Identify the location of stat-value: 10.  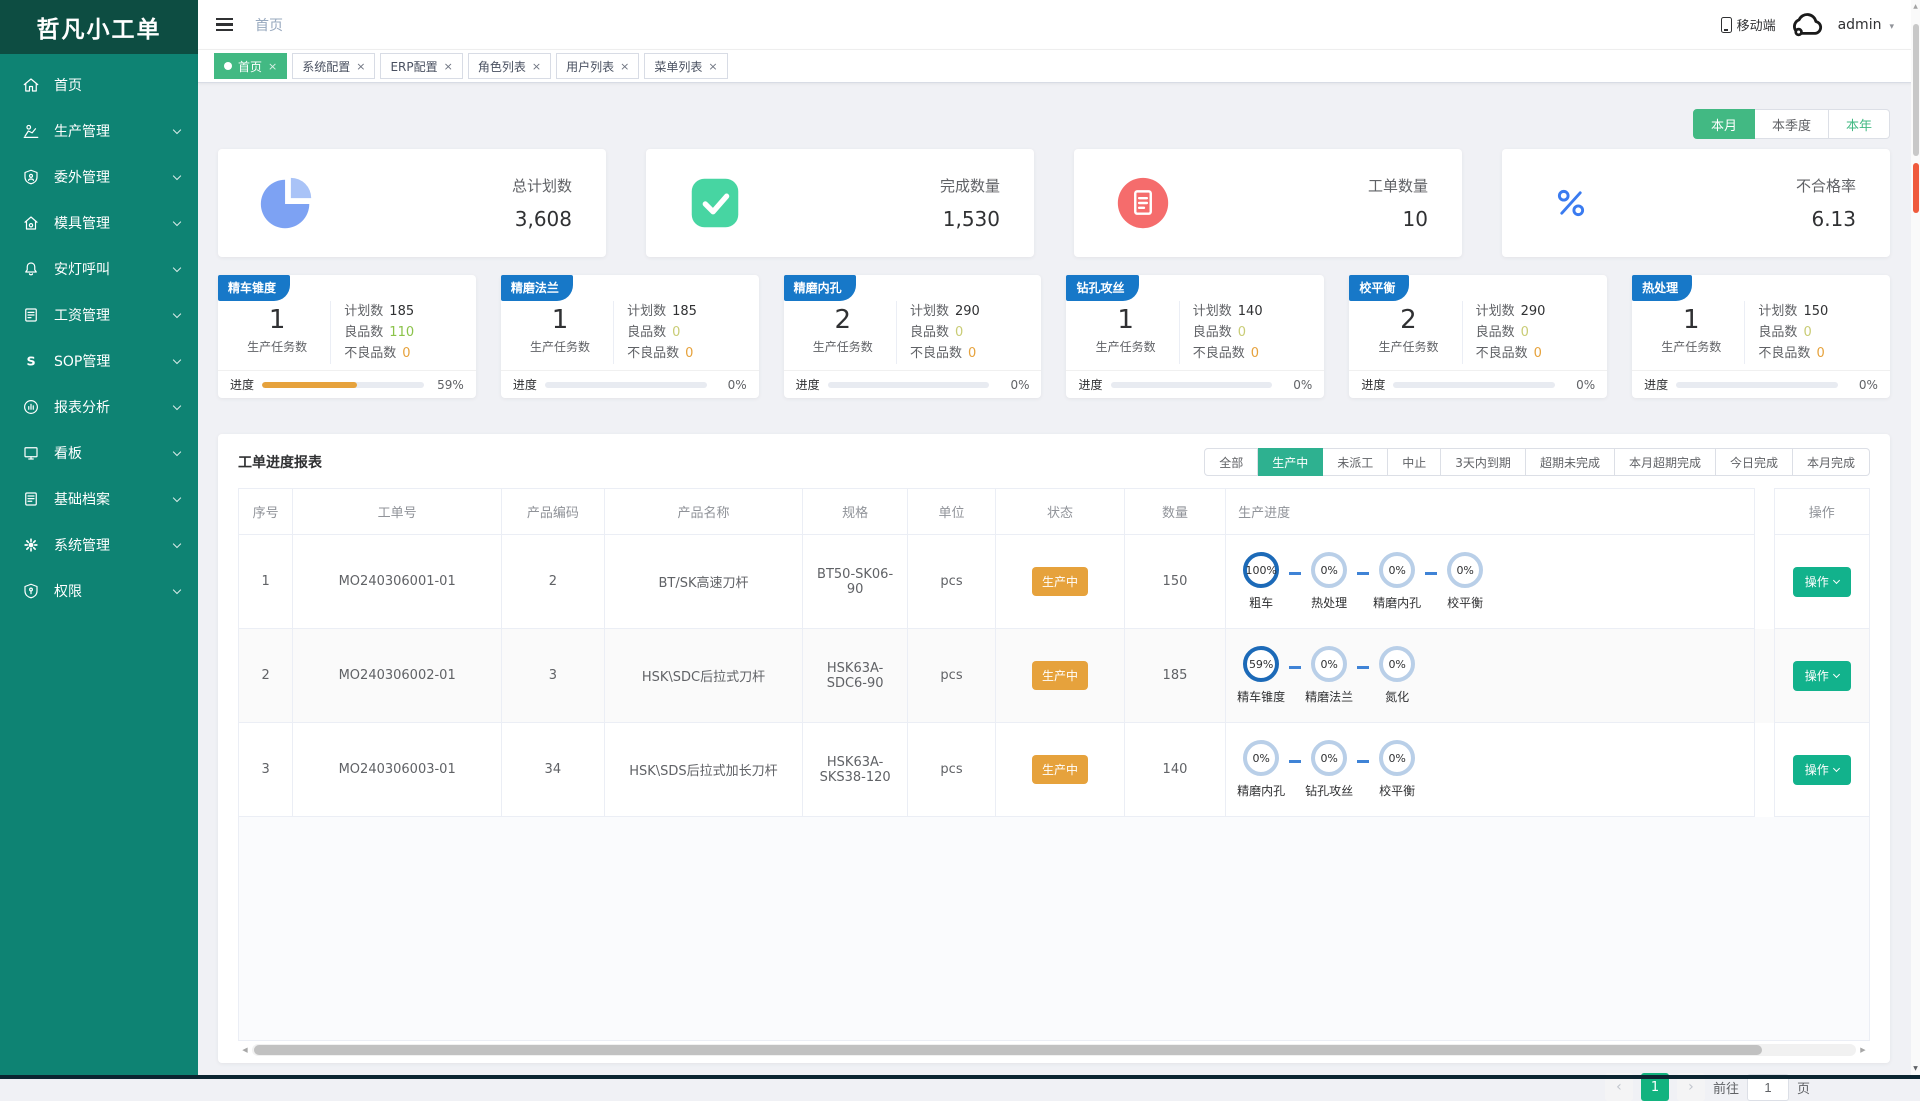
(1415, 219).